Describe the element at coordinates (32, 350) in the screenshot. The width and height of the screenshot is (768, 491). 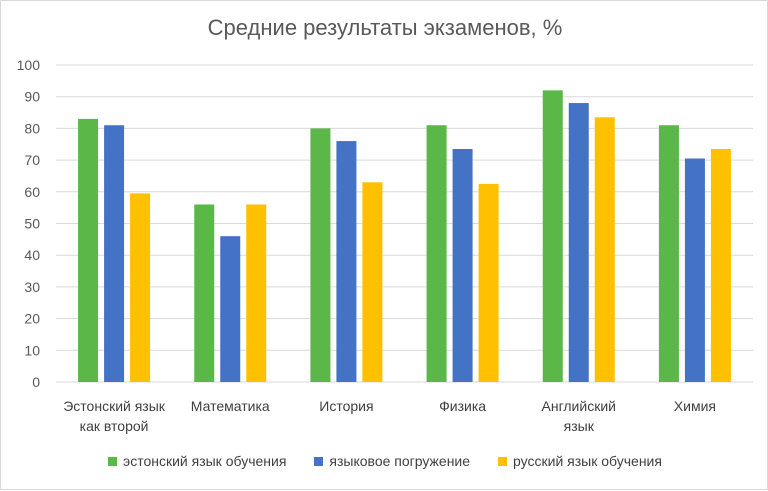
I see `y-tick-label: 10` at that location.